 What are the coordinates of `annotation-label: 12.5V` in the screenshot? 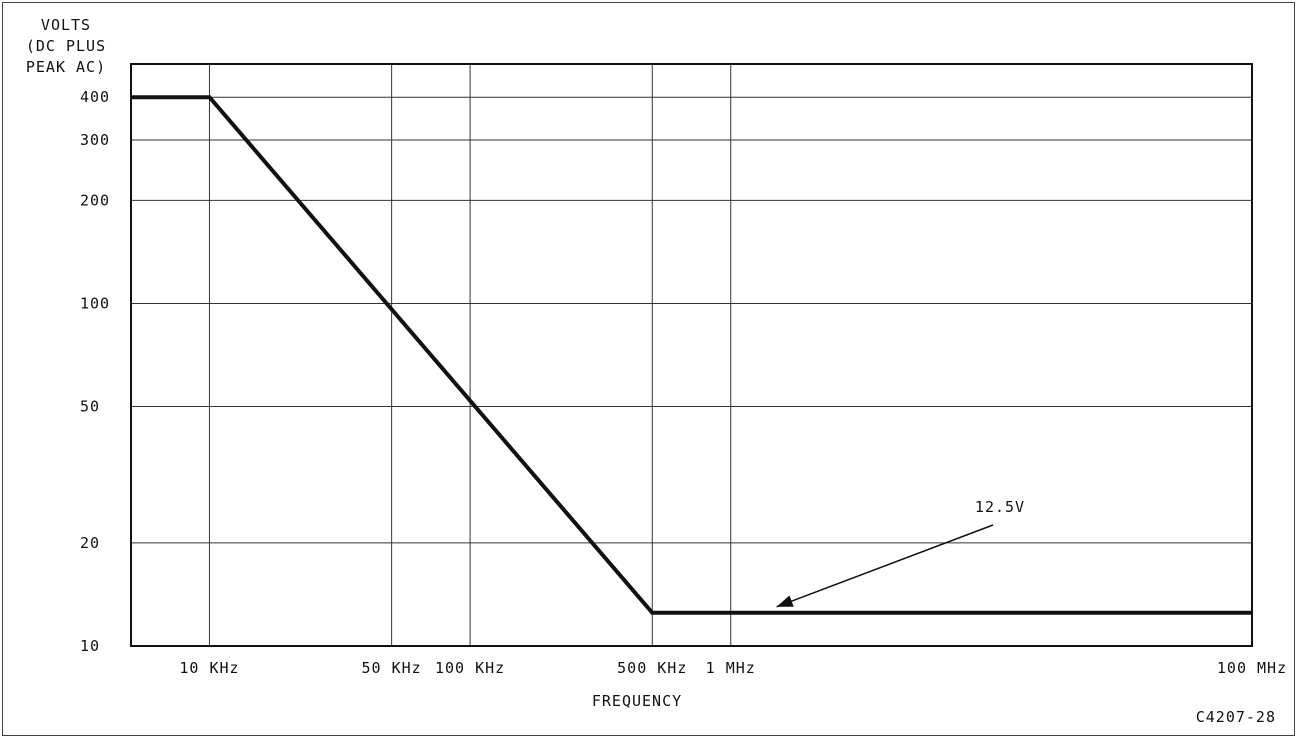 It's located at (1000, 507).